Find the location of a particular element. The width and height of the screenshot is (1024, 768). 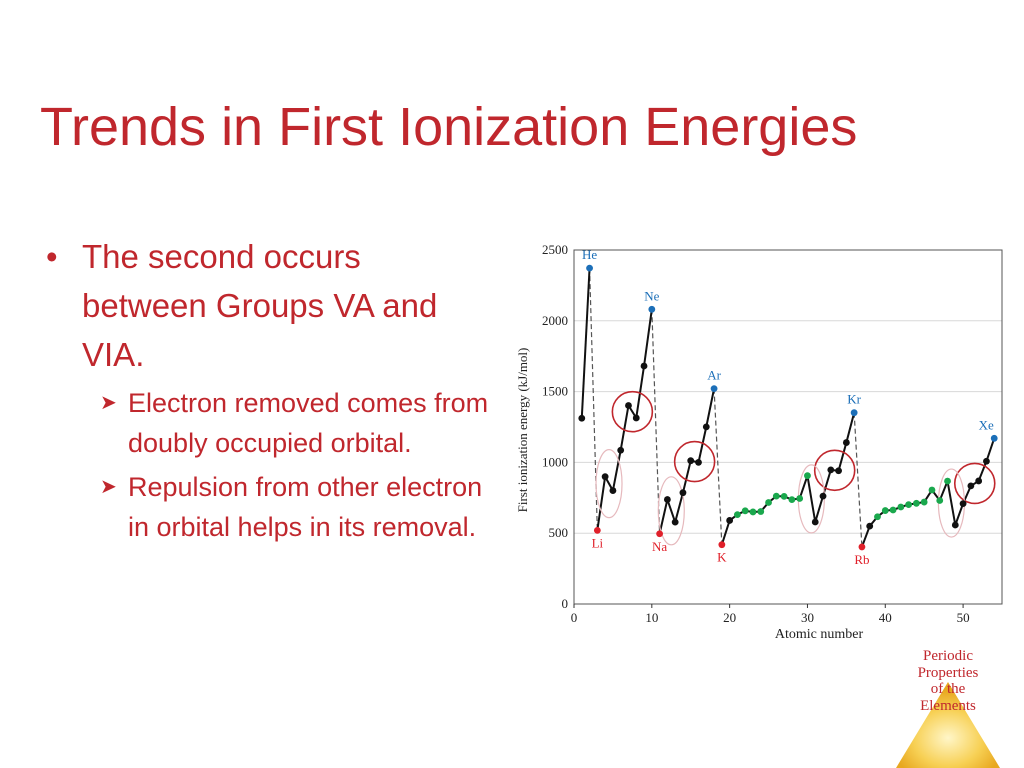

y-tick-label: 2000 is located at coordinates (555, 320).